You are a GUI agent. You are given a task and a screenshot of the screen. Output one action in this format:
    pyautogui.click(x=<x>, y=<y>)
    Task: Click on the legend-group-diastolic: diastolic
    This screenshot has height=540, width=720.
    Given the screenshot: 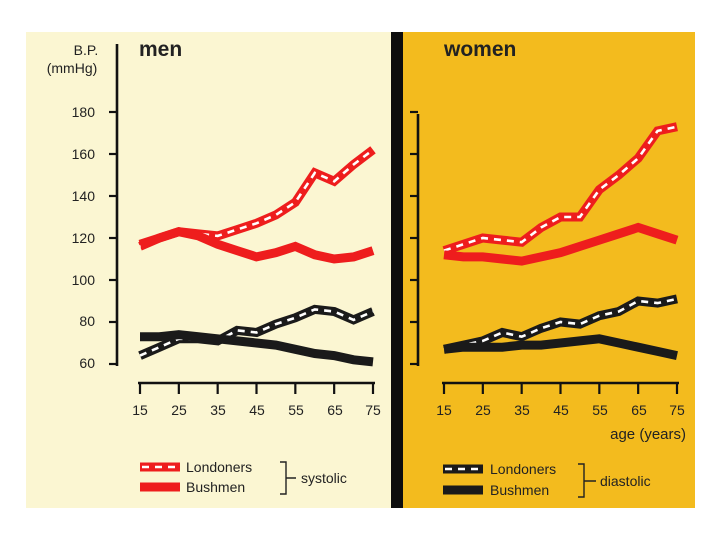 What is the action you would take?
    pyautogui.click(x=625, y=481)
    